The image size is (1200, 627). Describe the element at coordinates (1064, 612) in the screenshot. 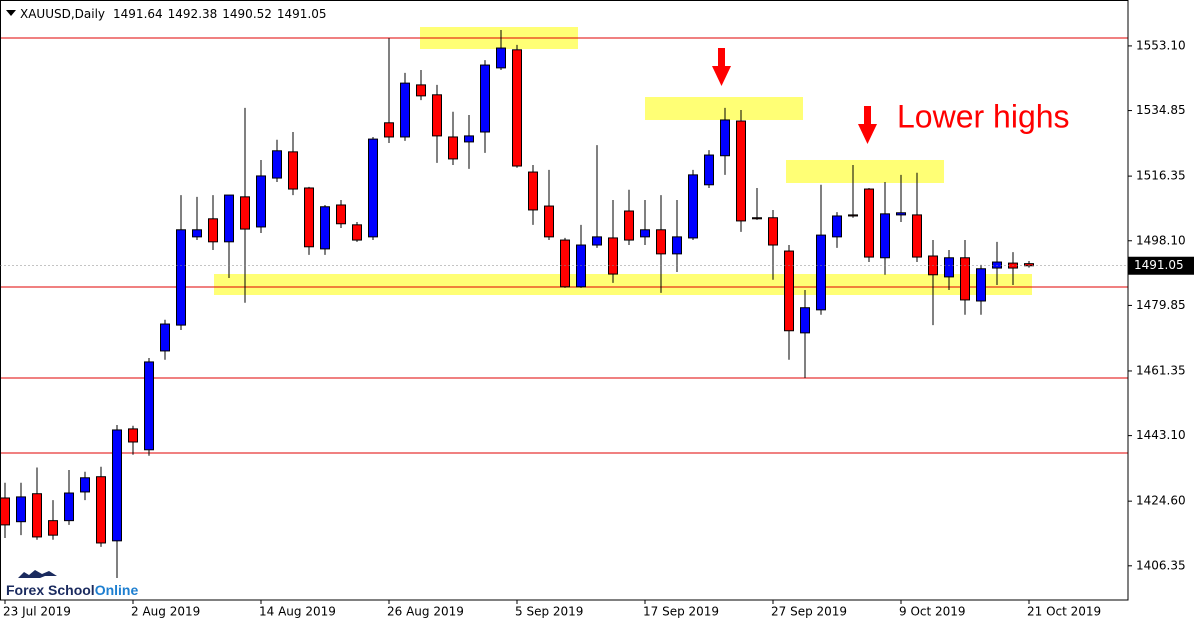

I see `x-tick-label: 21 Oct 2019` at that location.